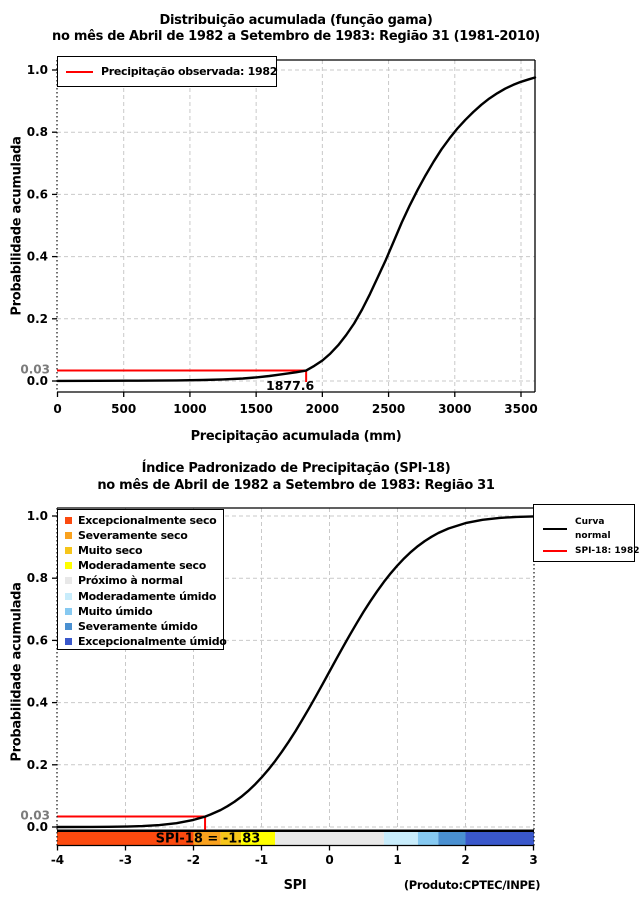 The width and height of the screenshot is (640, 900). I want to click on category-label: Severamente úmido, so click(138, 626).